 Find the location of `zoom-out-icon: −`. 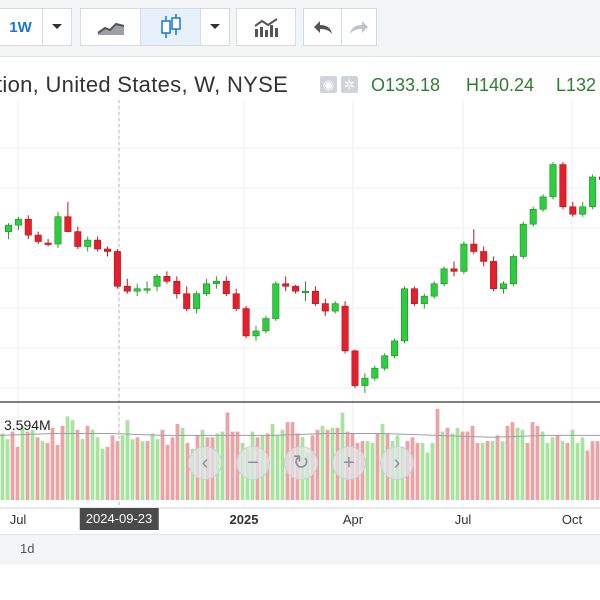

zoom-out-icon: − is located at coordinates (253, 463).